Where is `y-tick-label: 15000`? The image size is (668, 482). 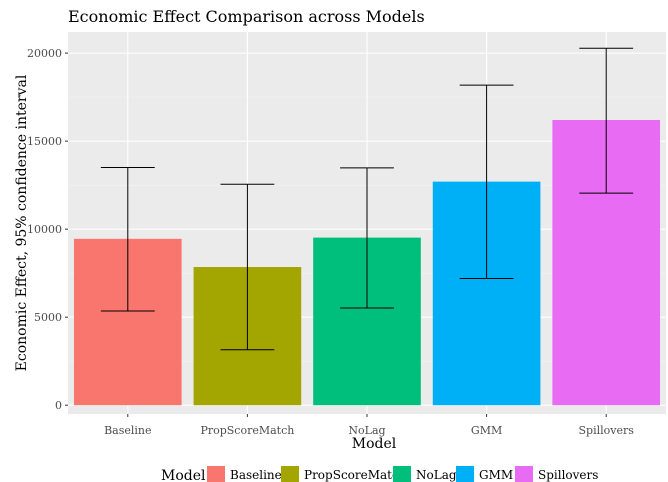
y-tick-label: 15000 is located at coordinates (44, 141).